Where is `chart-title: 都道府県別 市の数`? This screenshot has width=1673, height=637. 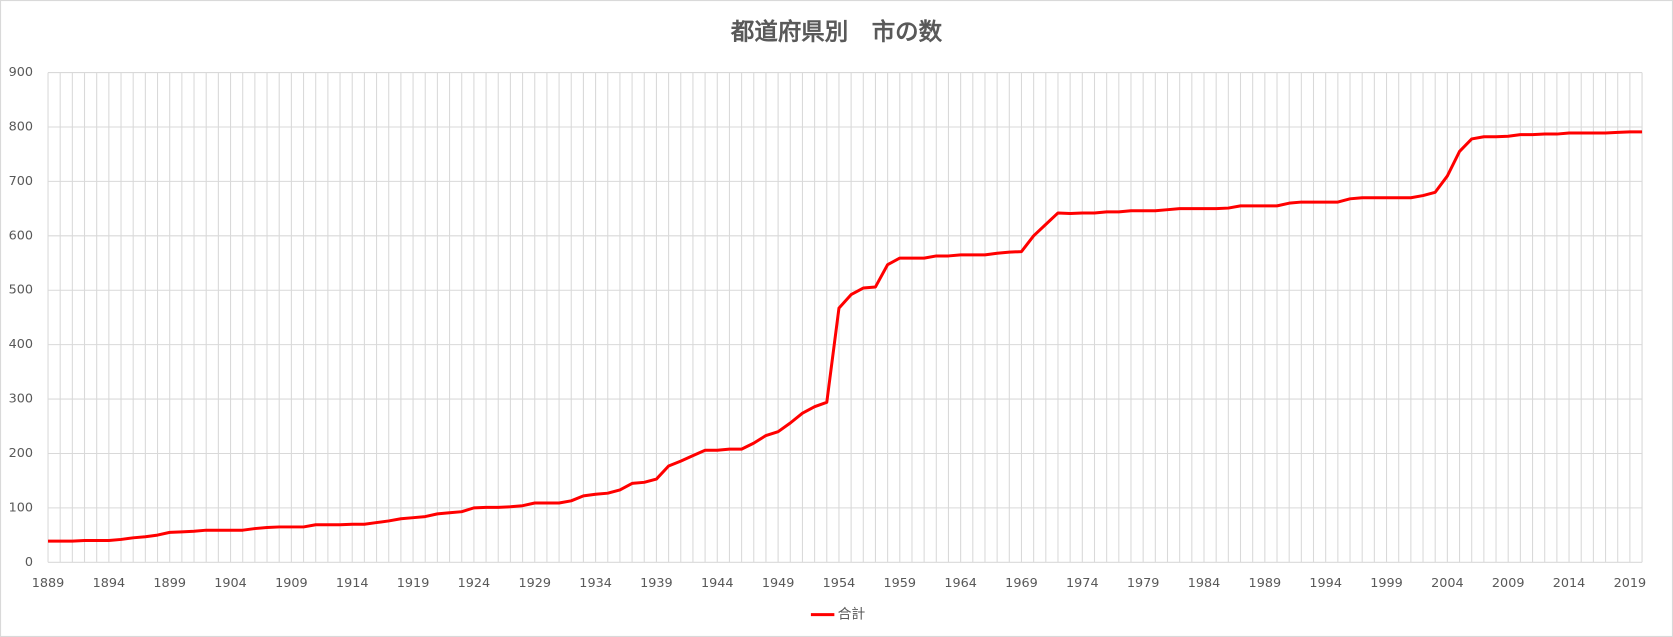 chart-title: 都道府県別 市の数 is located at coordinates (836, 32).